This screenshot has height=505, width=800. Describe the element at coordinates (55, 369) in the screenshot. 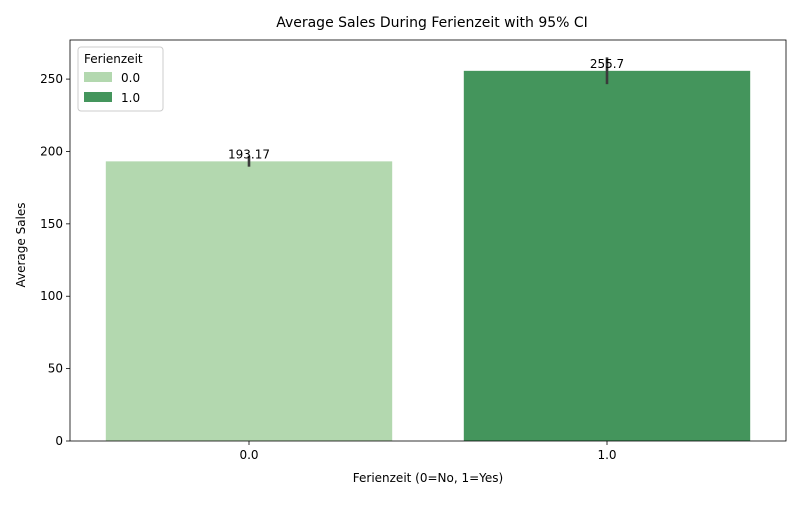

I see `y-tick-label-1: 50` at that location.